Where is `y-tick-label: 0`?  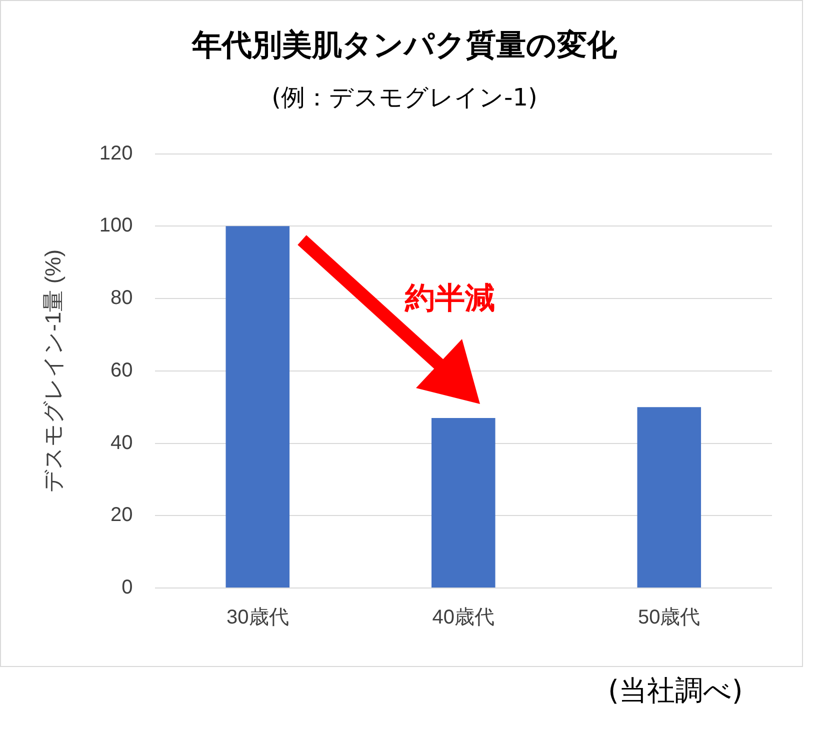 y-tick-label: 0 is located at coordinates (127, 587).